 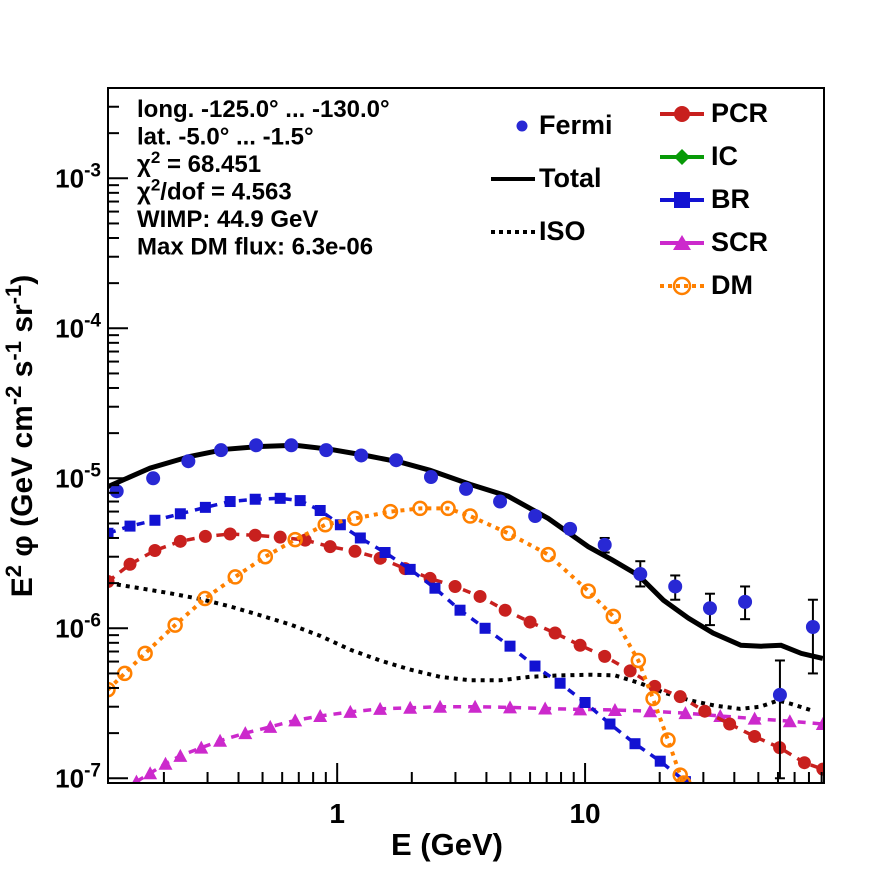 What do you see at coordinates (263, 109) in the screenshot?
I see `annotation-line: long. -125.0° ... -130.0°` at bounding box center [263, 109].